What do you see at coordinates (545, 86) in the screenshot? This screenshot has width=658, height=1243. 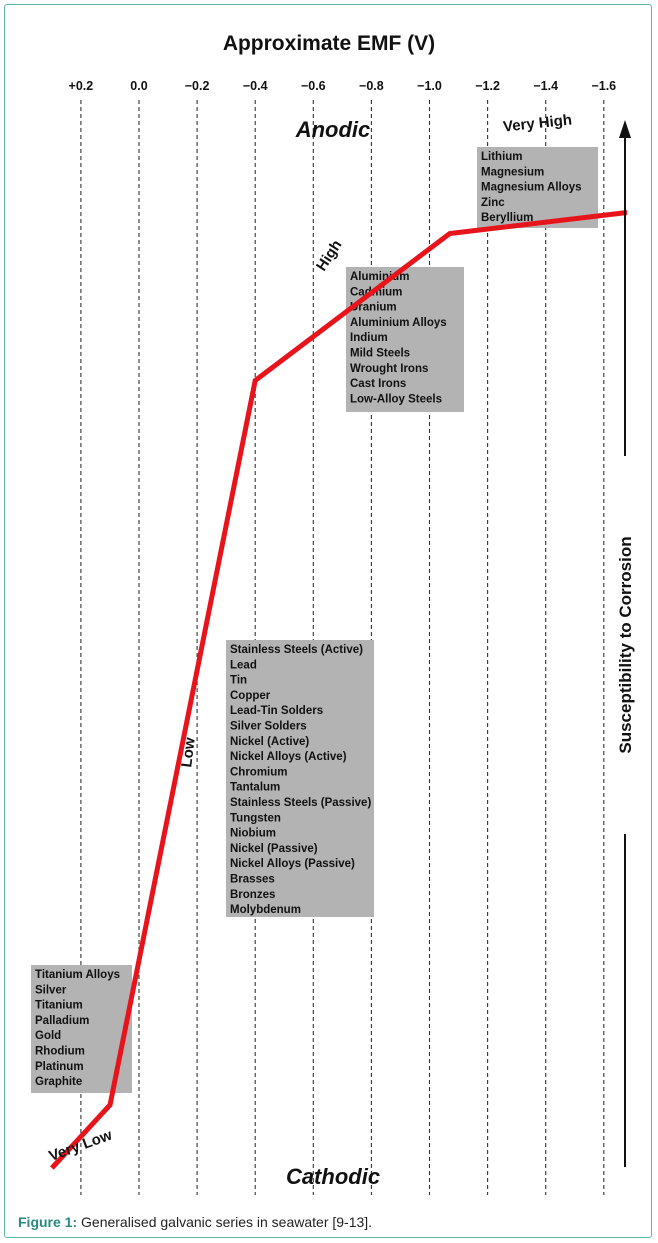 I see `x-tick-label: −1.4` at bounding box center [545, 86].